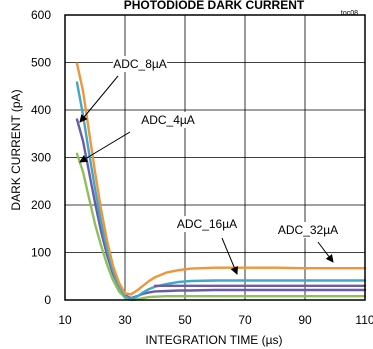  I want to click on annotation-label: ADC_32µA, so click(308, 230).